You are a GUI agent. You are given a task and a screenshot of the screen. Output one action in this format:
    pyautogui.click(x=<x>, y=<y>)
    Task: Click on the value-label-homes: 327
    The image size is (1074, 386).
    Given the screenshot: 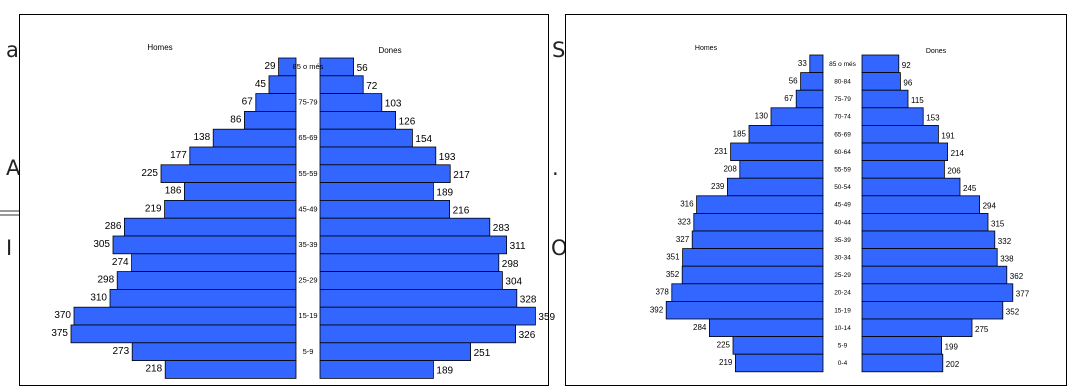 What is the action you would take?
    pyautogui.click(x=683, y=239)
    